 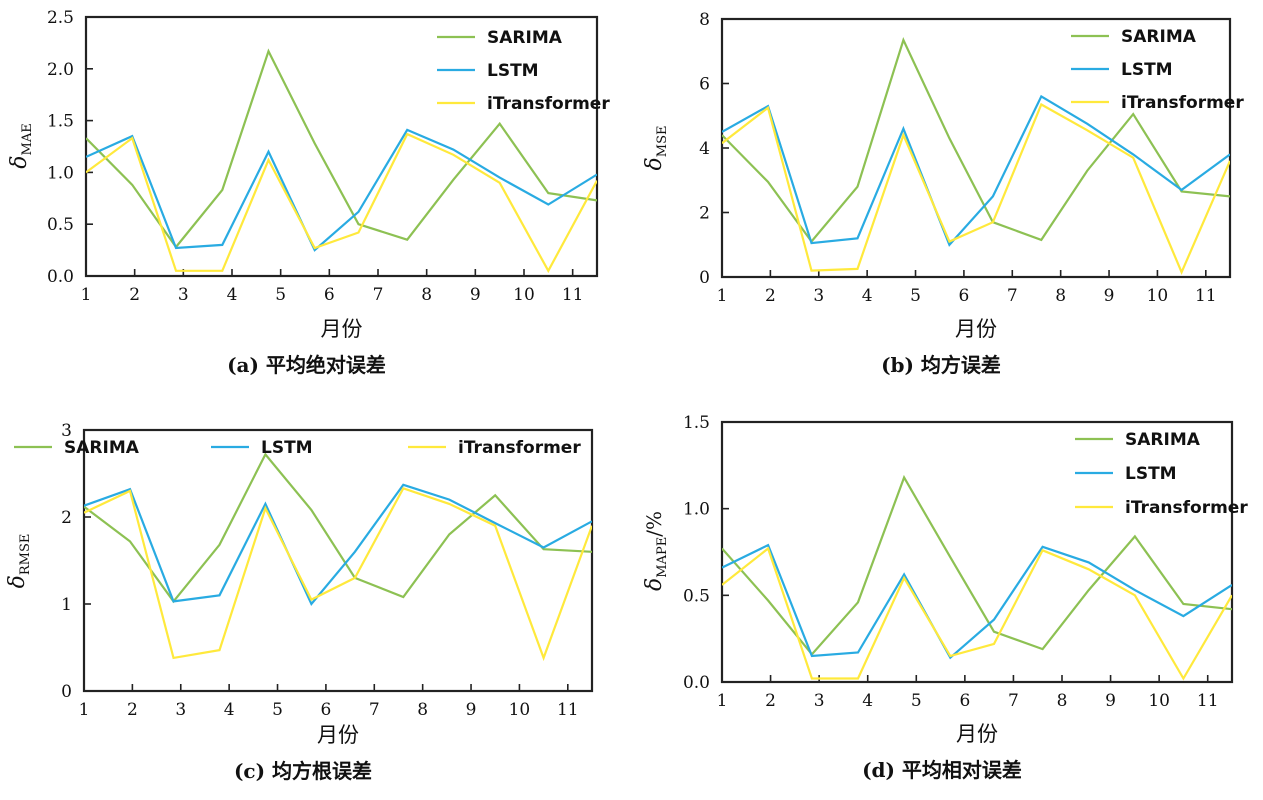 What do you see at coordinates (66, 605) in the screenshot?
I see `y-tick-label: 1` at bounding box center [66, 605].